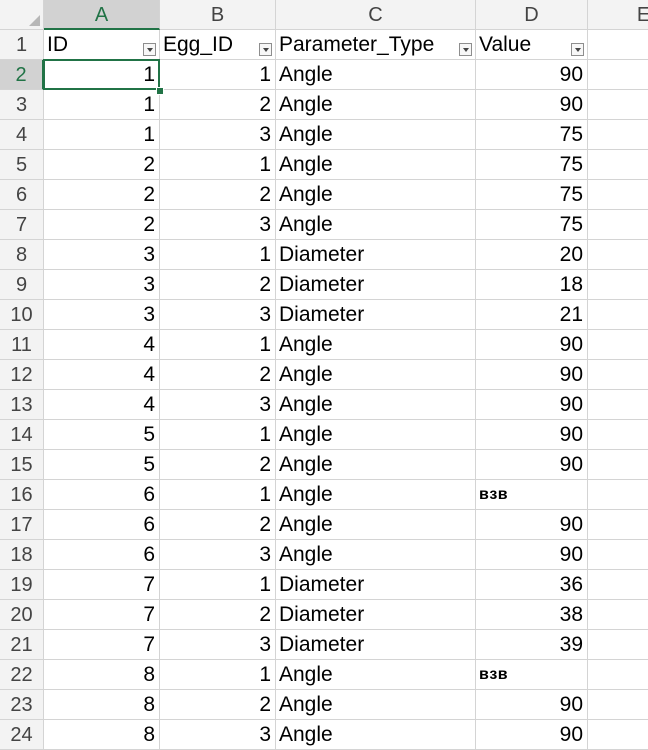 This screenshot has height=750, width=648. What do you see at coordinates (102, 105) in the screenshot?
I see `cell-id: 1` at bounding box center [102, 105].